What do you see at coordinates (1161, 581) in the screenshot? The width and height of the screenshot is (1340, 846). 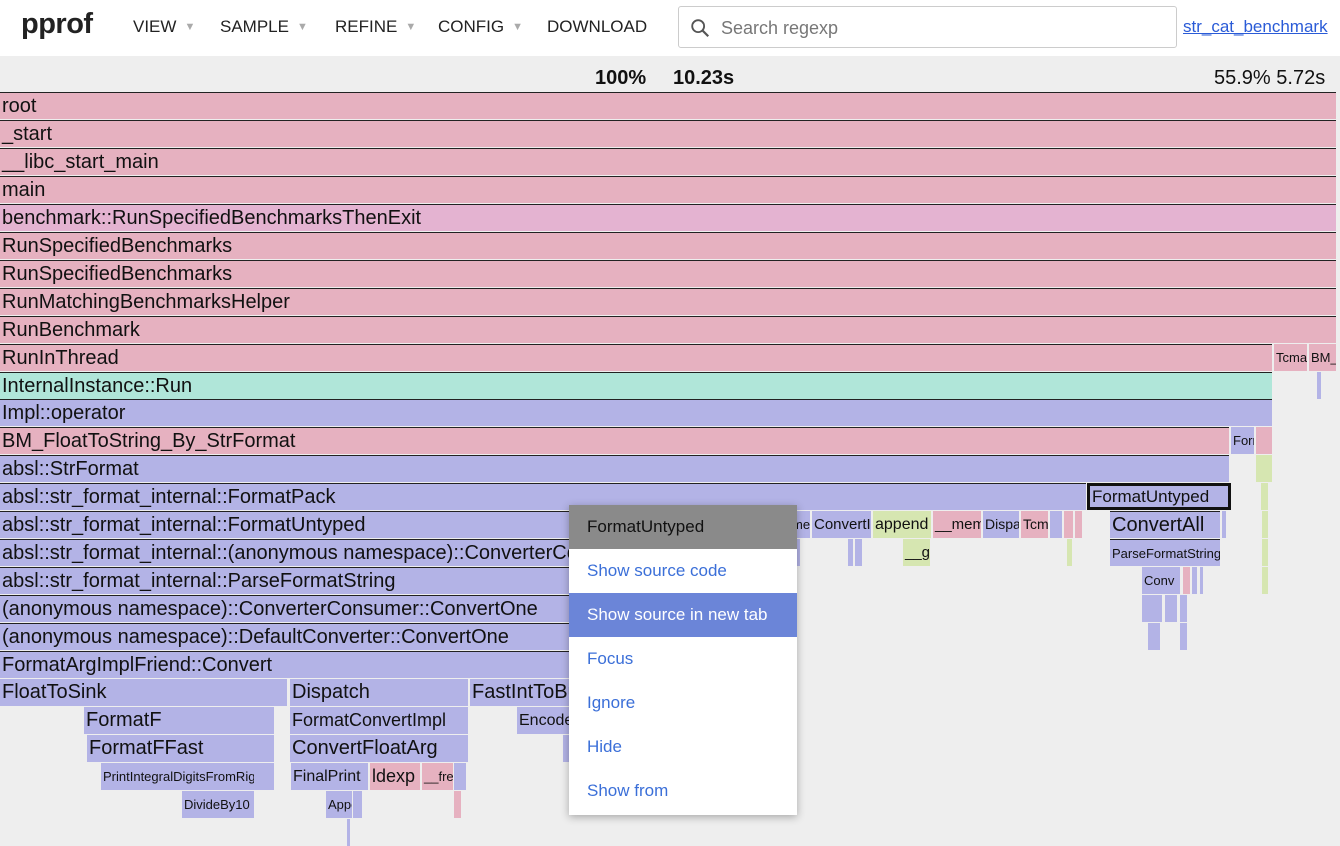 I see `flame-frame: Conv` at bounding box center [1161, 581].